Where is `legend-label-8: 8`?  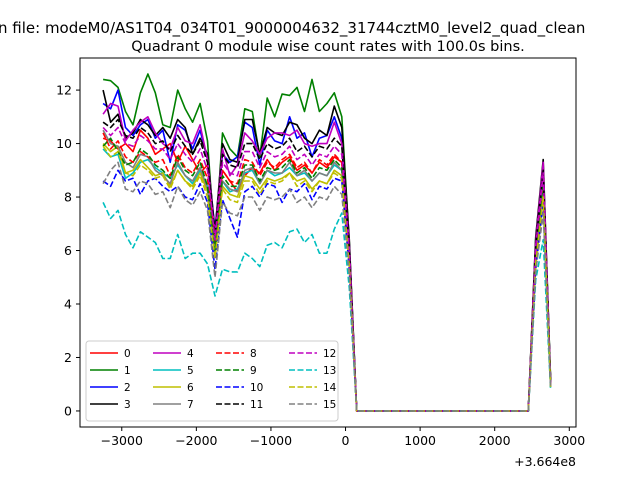 legend-label-8: 8 is located at coordinates (253, 354).